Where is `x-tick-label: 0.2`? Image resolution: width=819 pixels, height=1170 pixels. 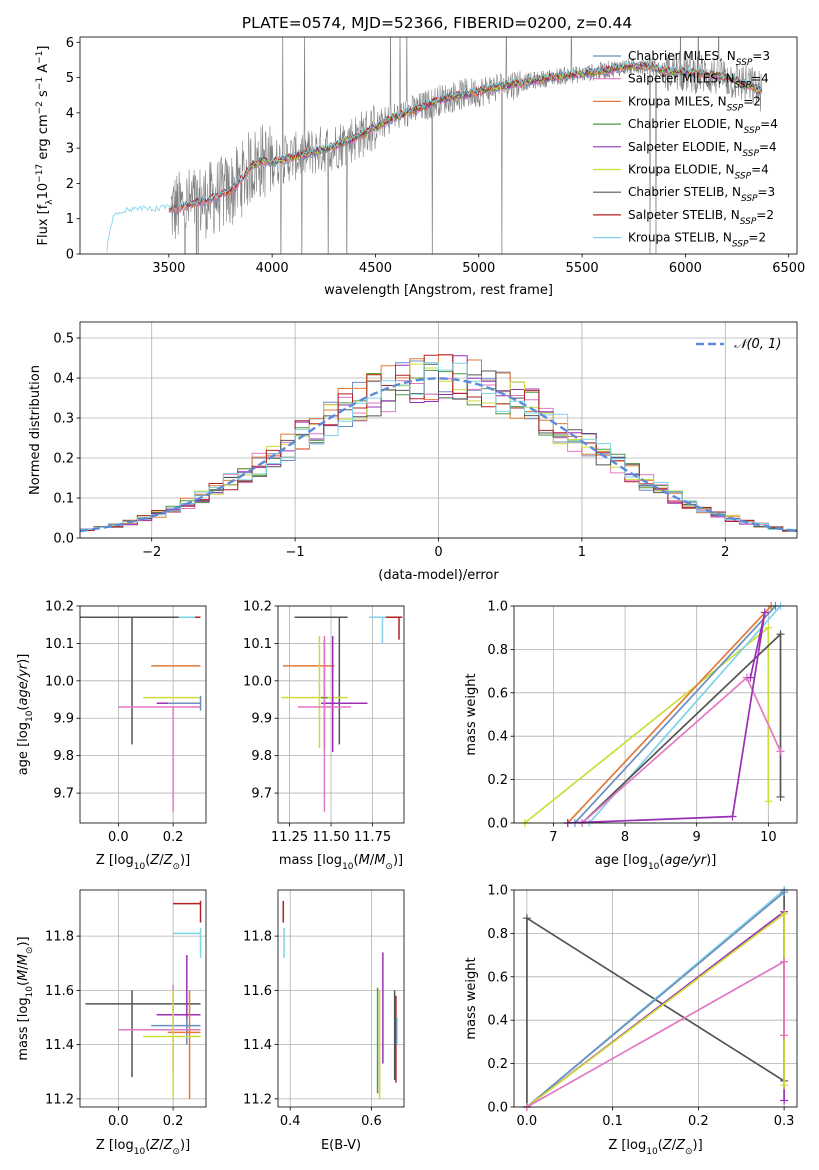
x-tick-label: 0.2 is located at coordinates (173, 1121).